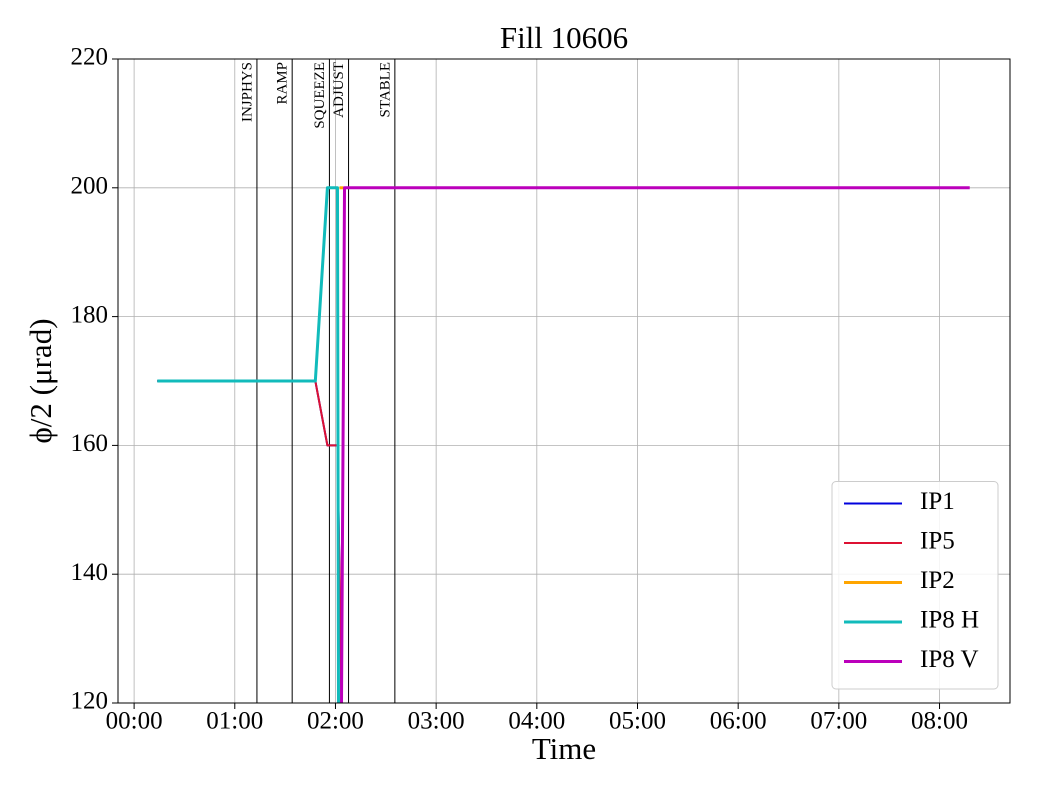  I want to click on y-tick-label: 180, so click(90, 314).